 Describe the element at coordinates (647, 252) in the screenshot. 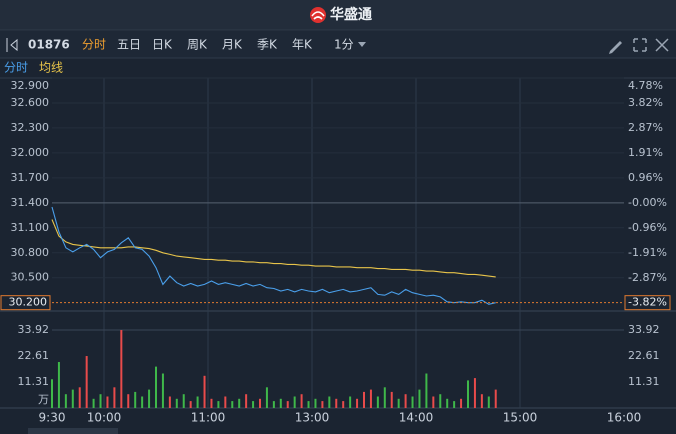

I see `y2-tick-label: -1.91%` at that location.